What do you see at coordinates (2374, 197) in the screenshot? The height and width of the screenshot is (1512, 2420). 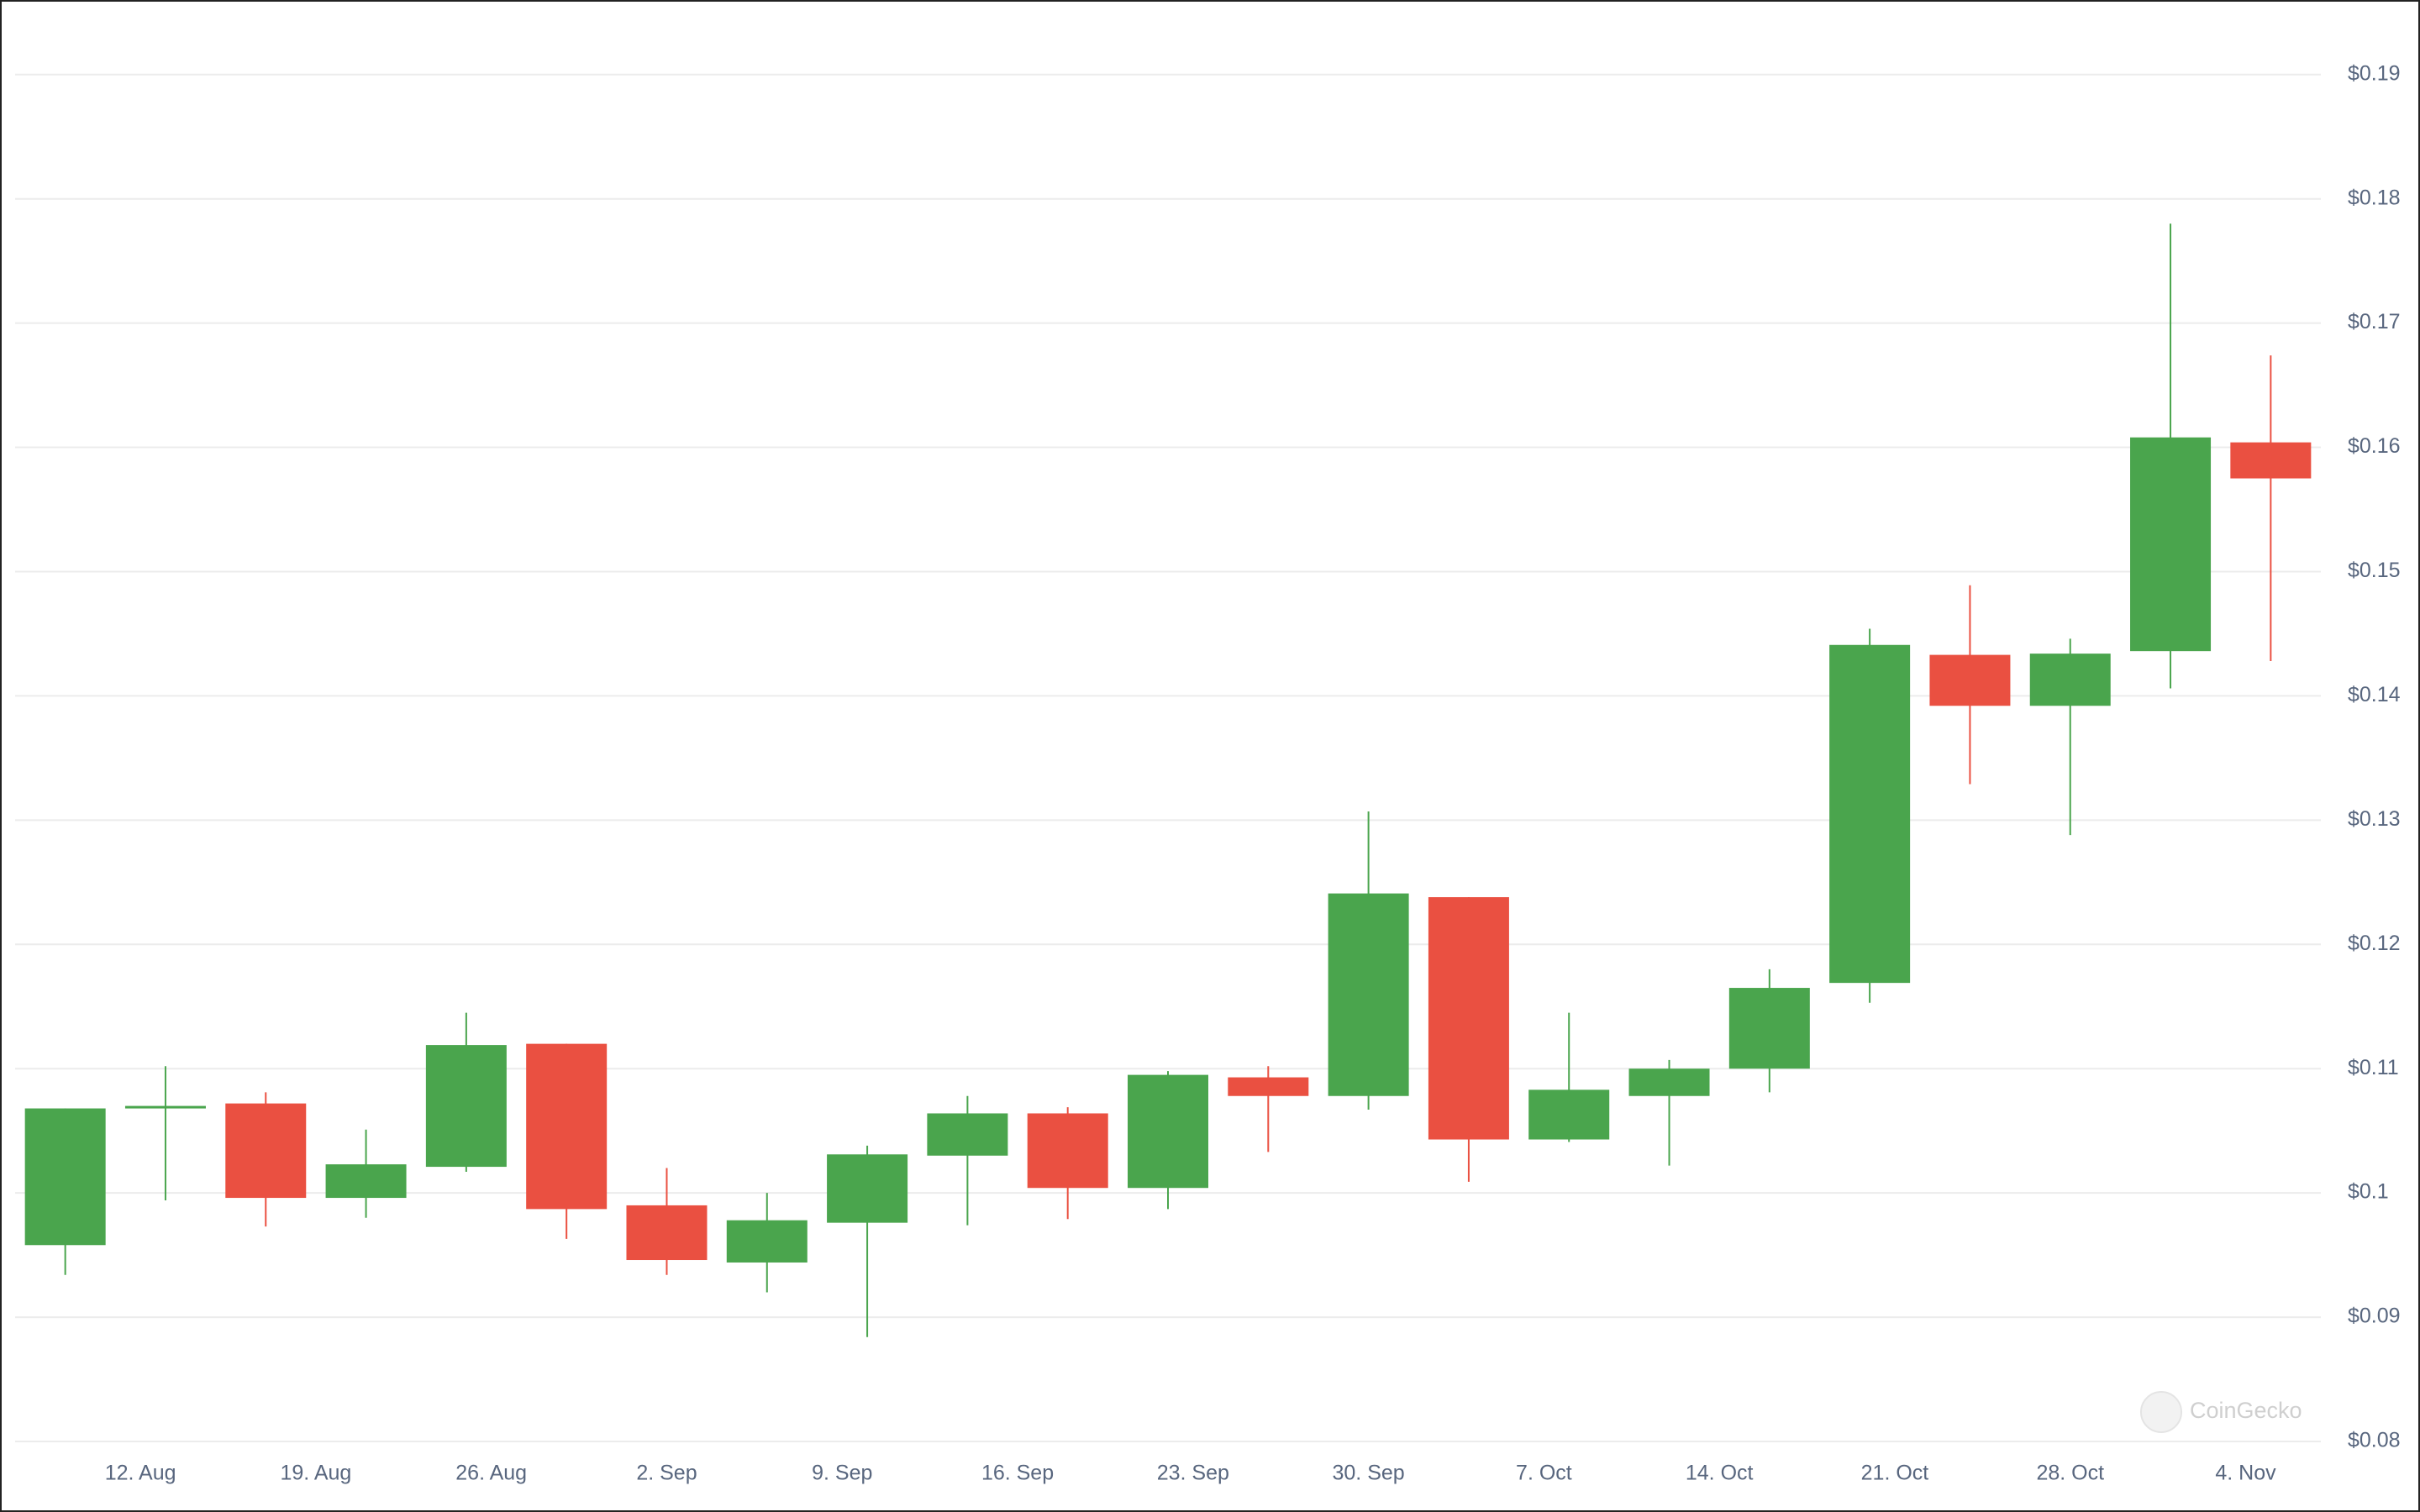 I see `y-tick-label: $0.18` at bounding box center [2374, 197].